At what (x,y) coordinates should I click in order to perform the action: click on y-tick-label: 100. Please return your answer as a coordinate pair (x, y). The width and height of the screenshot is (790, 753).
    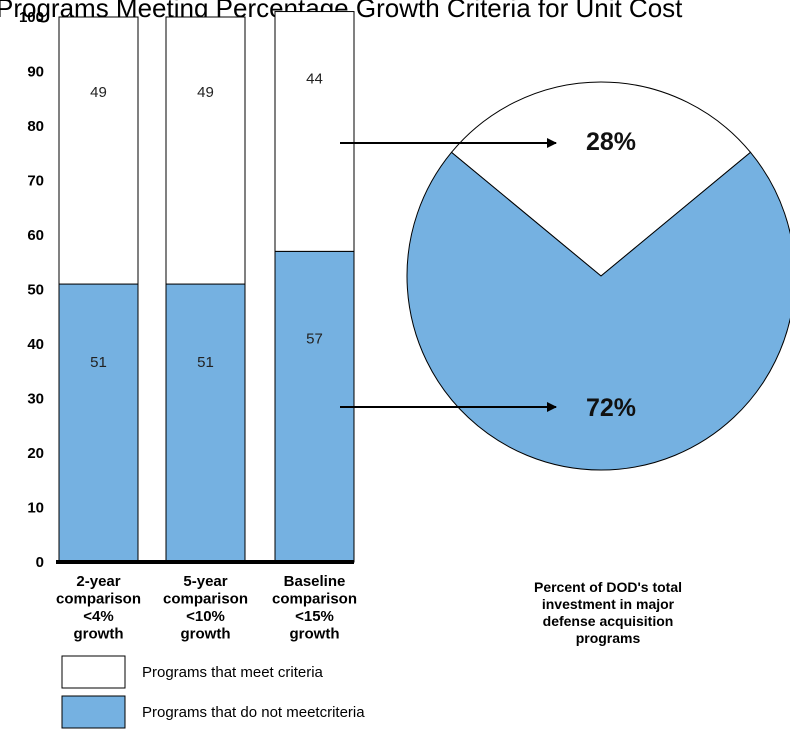
    Looking at the image, I should click on (31, 17).